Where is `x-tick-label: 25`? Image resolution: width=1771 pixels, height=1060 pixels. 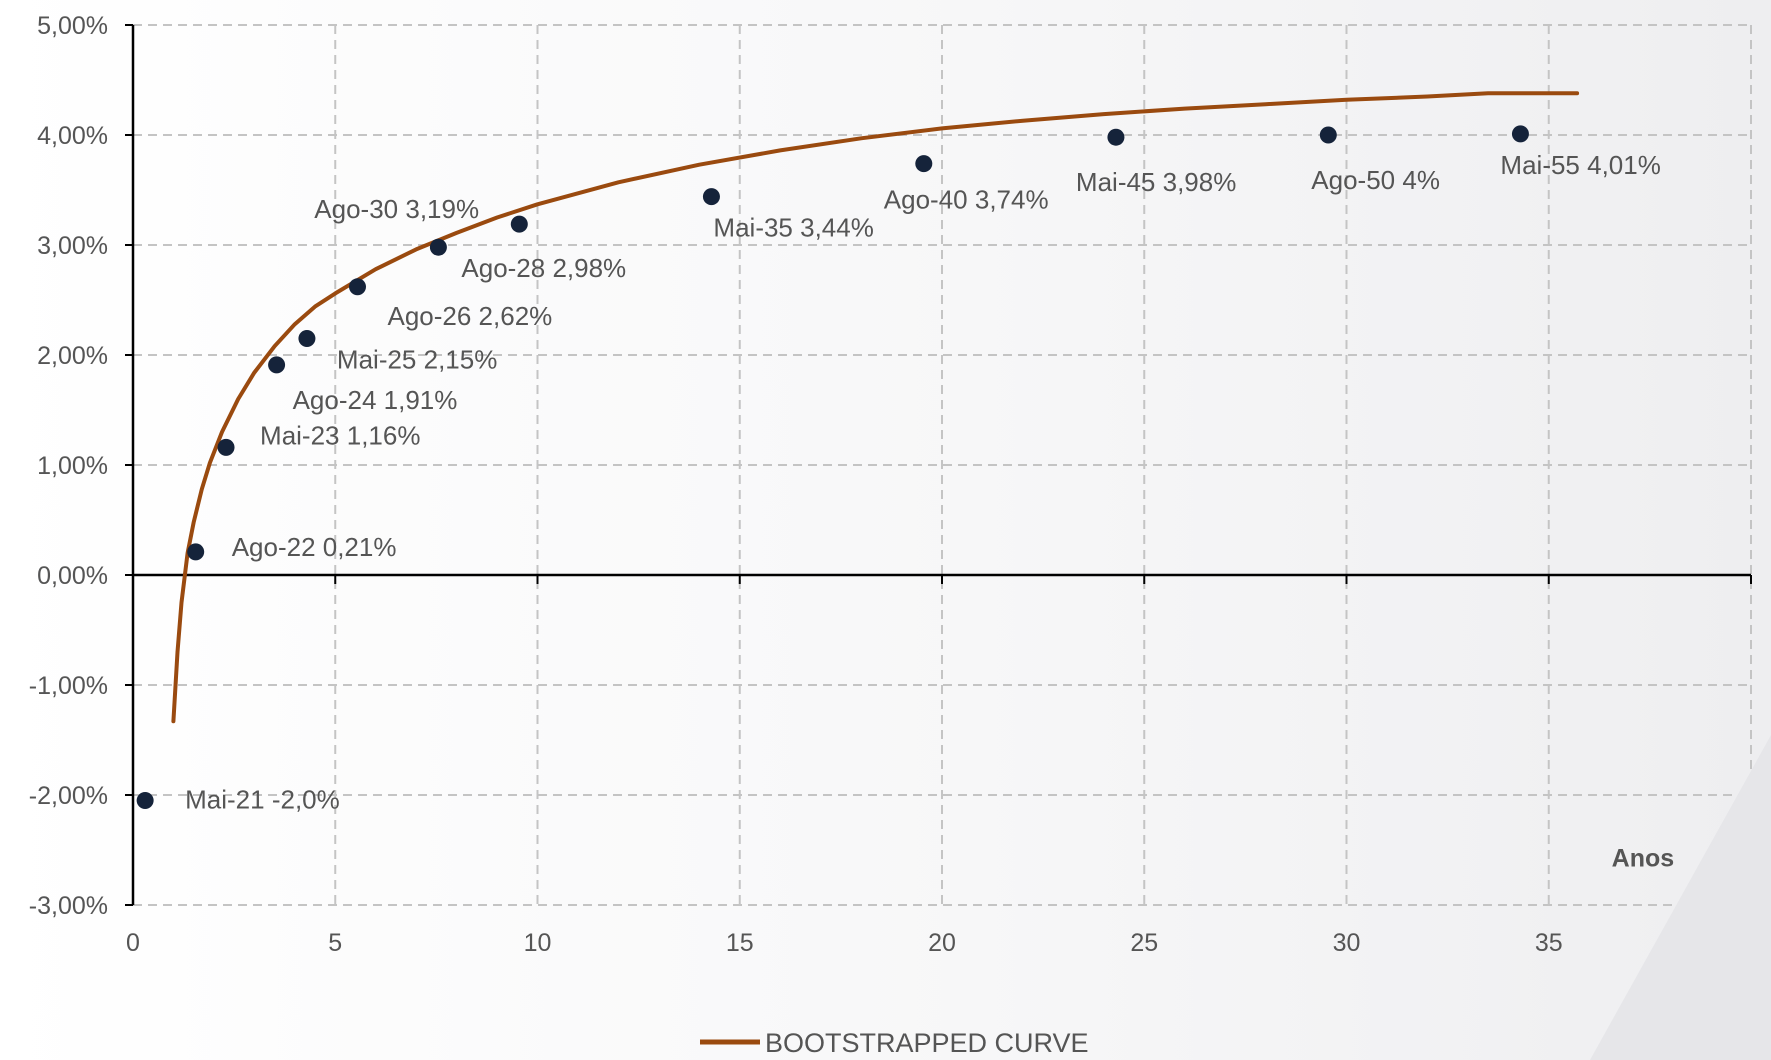 x-tick-label: 25 is located at coordinates (1144, 943).